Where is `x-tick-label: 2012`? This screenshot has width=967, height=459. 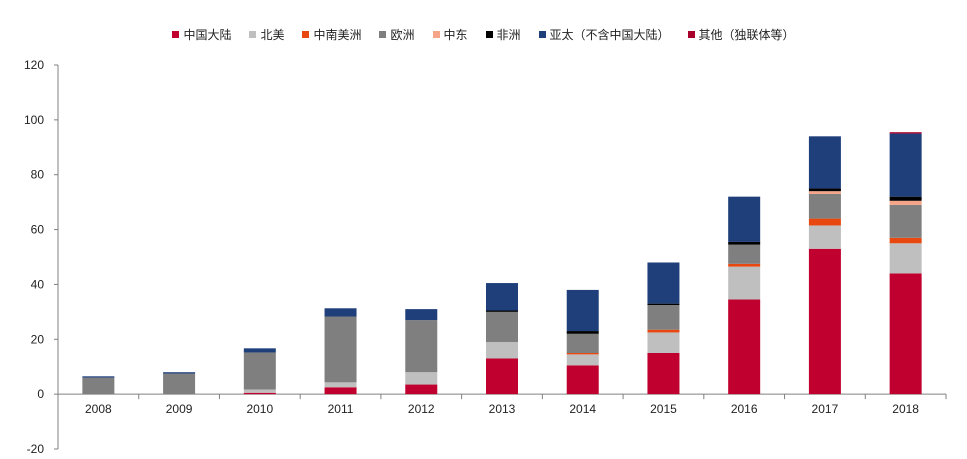
x-tick-label: 2012 is located at coordinates (421, 409).